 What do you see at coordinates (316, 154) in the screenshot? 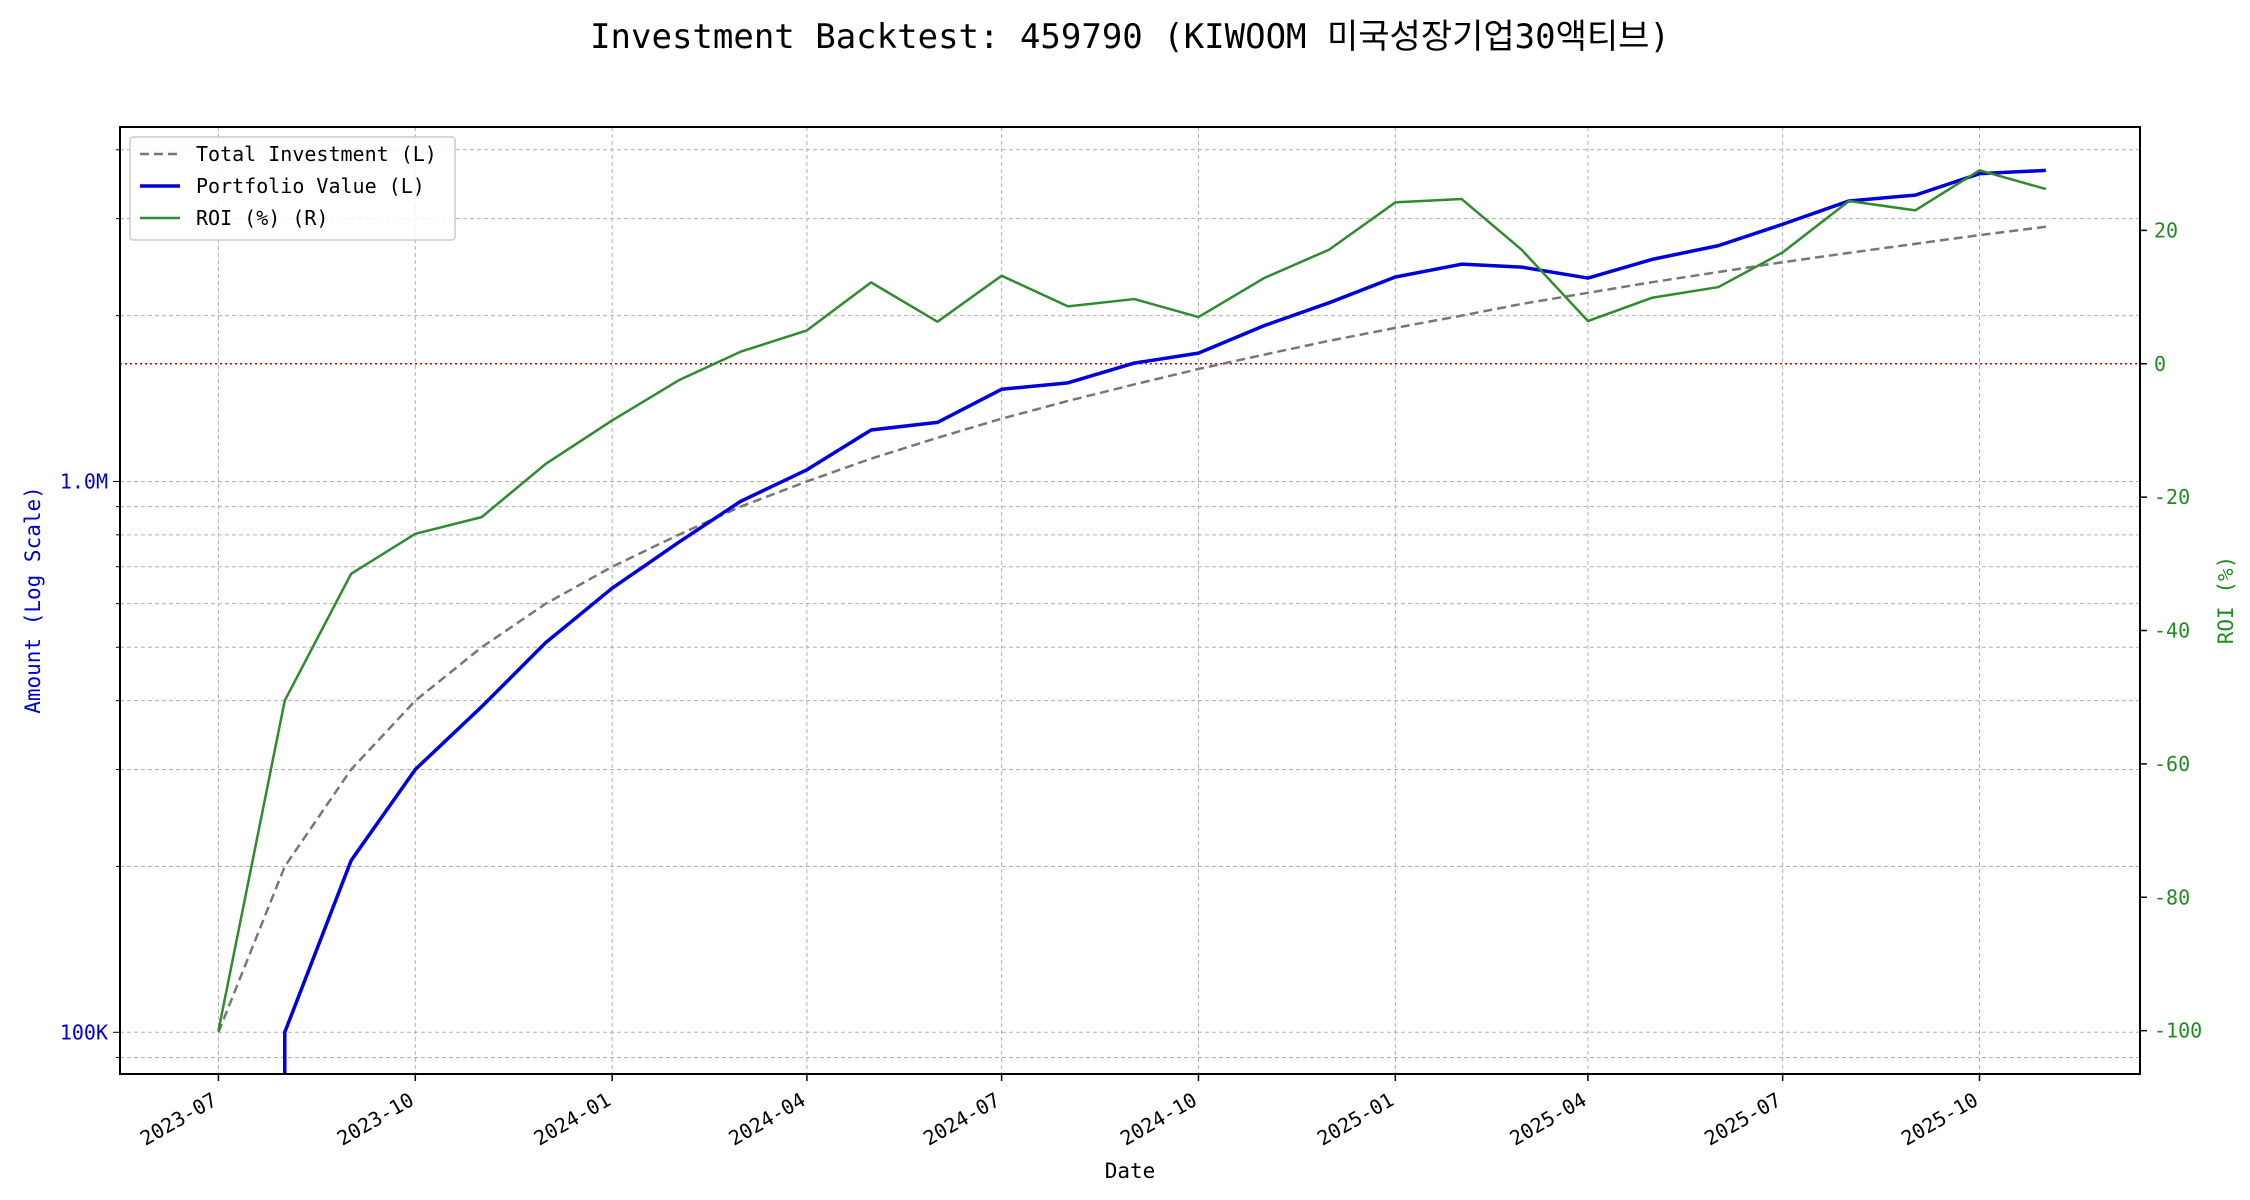
I see `legend-label: Total Investment (L)` at bounding box center [316, 154].